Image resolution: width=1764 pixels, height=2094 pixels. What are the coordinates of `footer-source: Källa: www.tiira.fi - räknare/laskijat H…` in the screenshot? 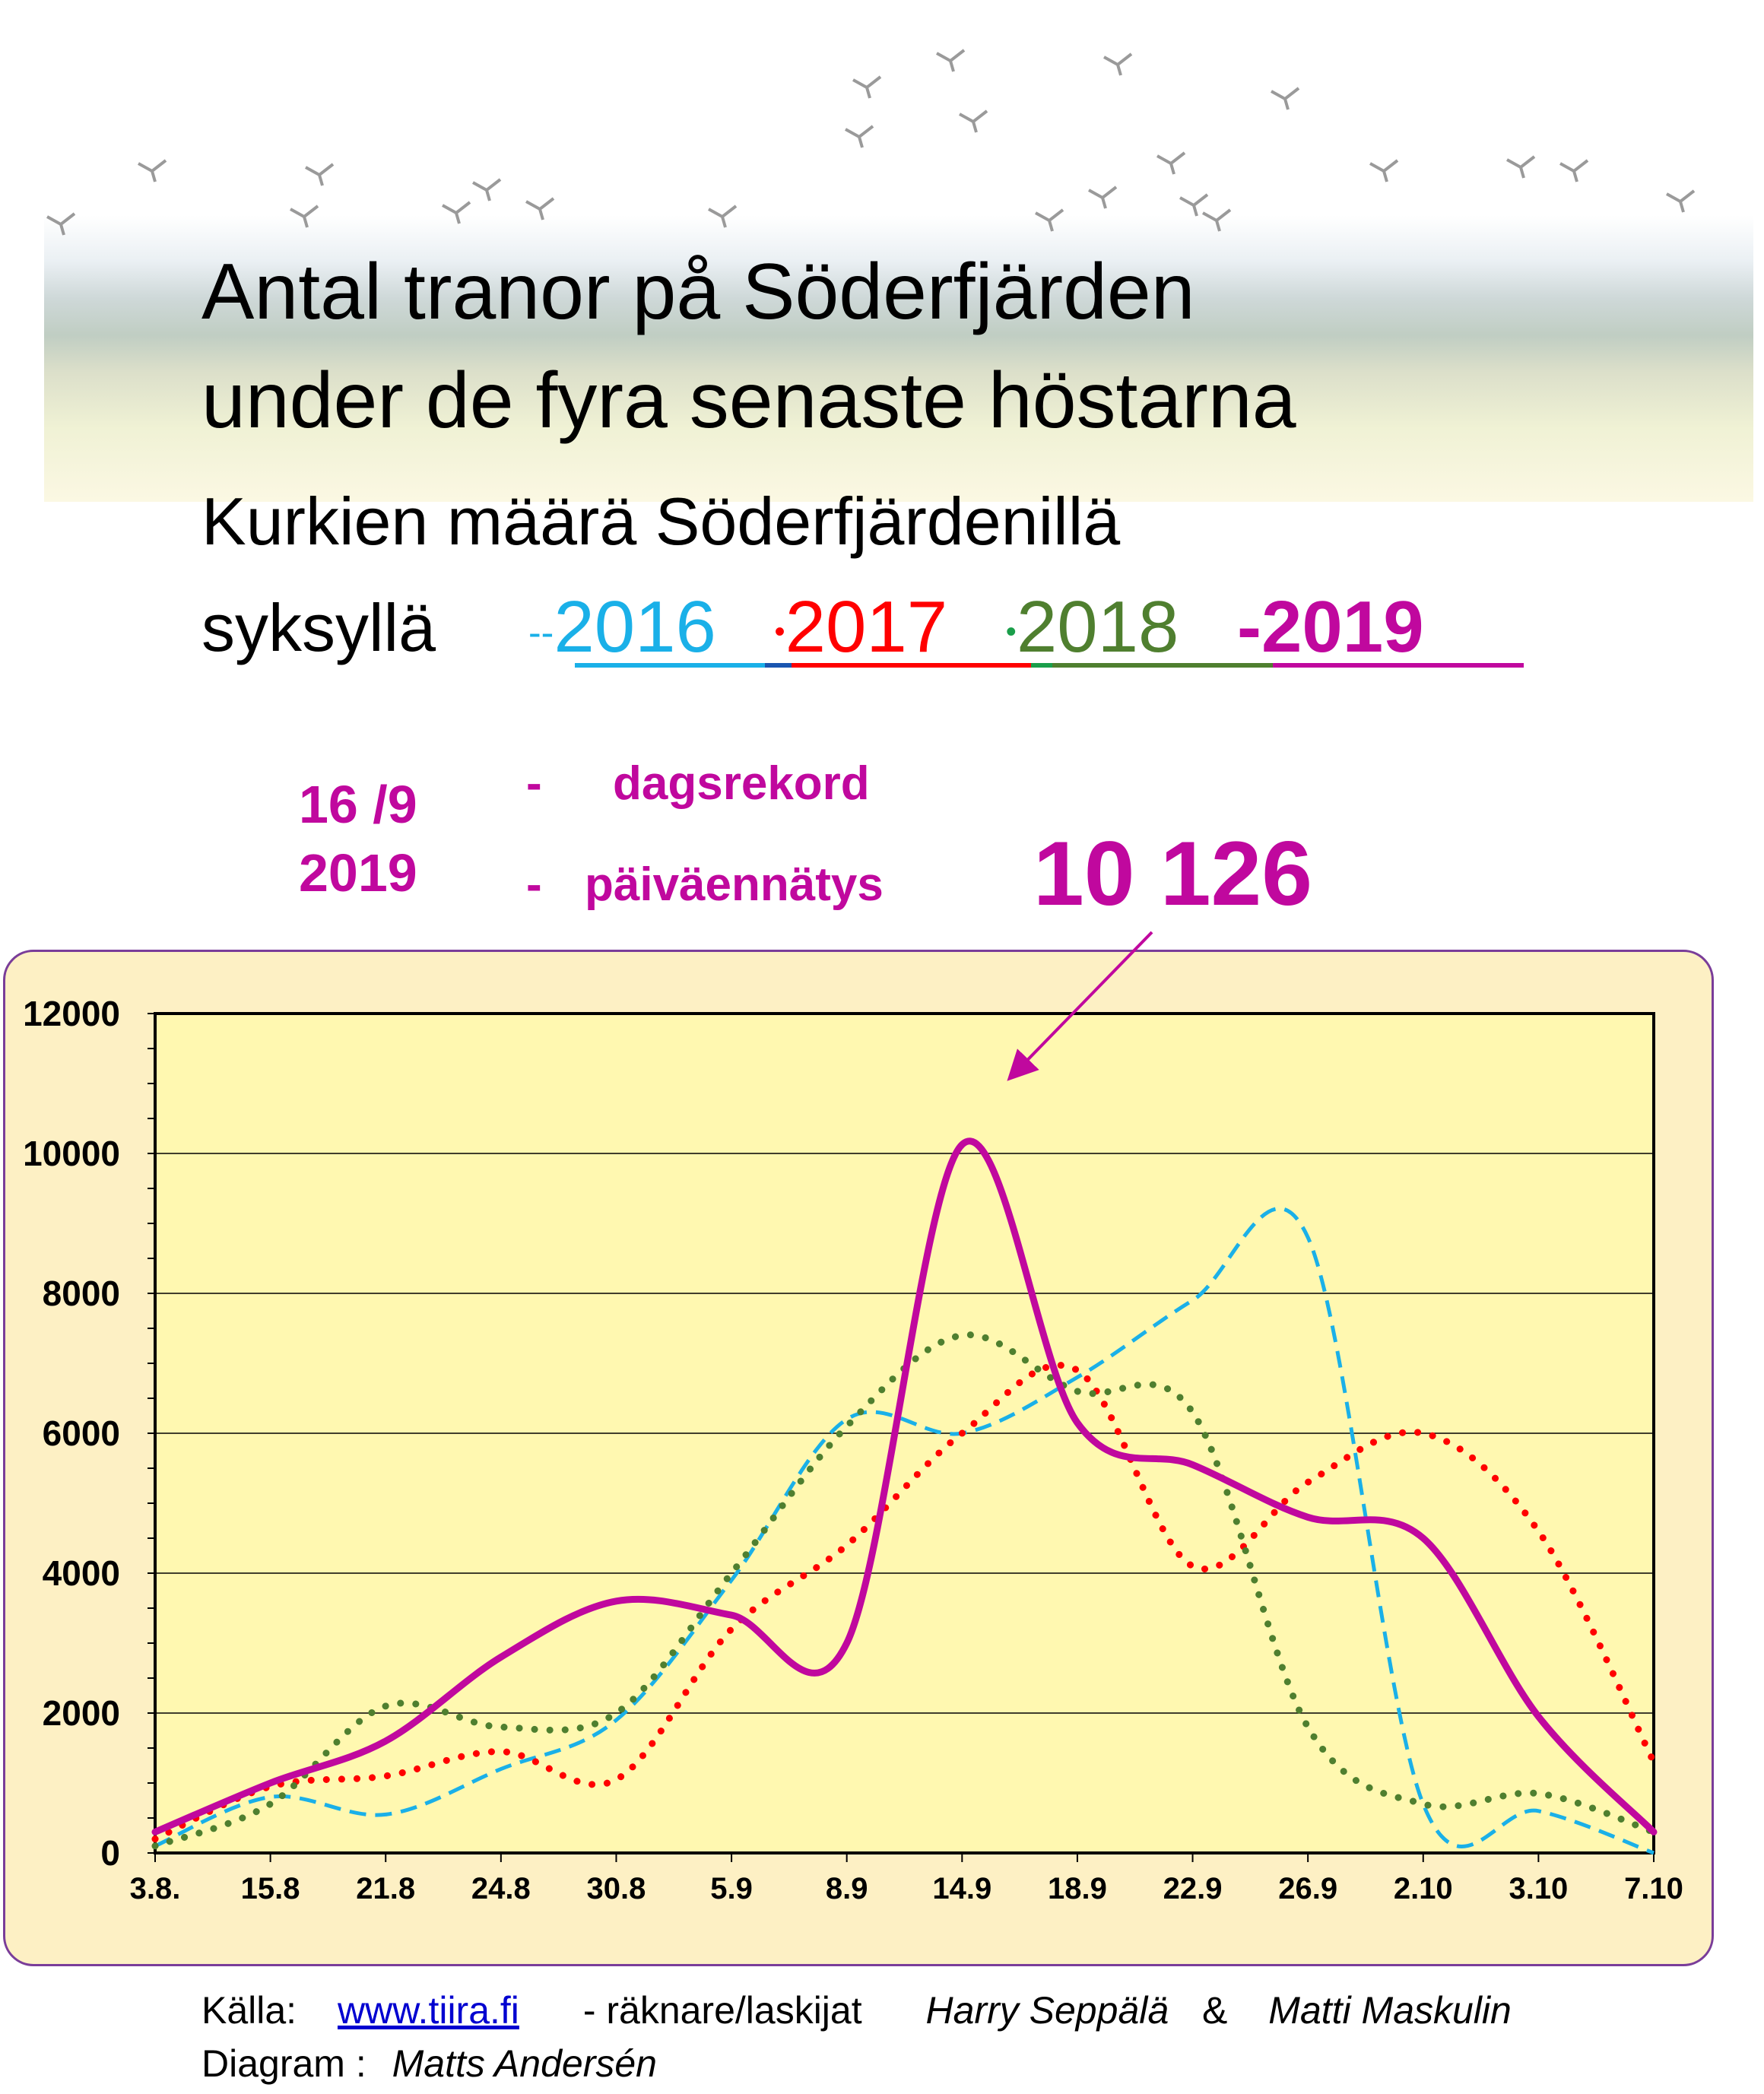 It's located at (857, 2010).